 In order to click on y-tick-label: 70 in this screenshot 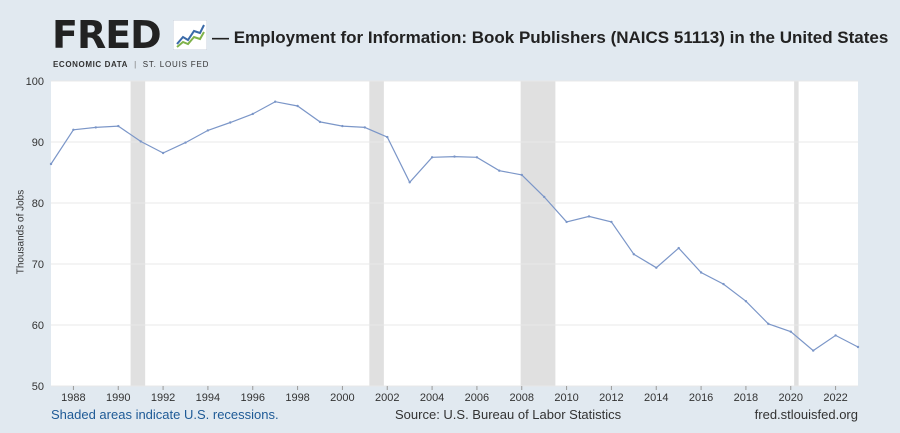, I will do `click(38, 265)`.